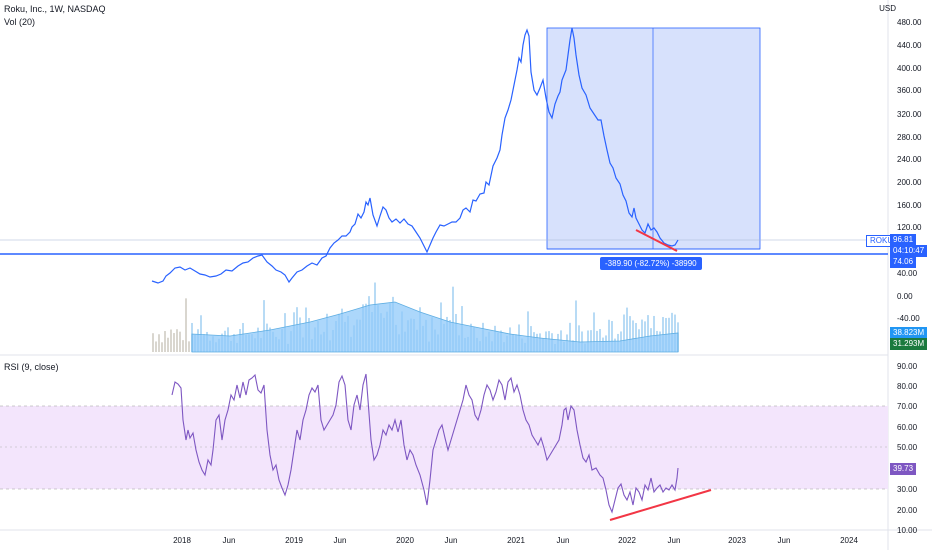 This screenshot has height=550, width=932. I want to click on x-tick: 2023, so click(737, 540).